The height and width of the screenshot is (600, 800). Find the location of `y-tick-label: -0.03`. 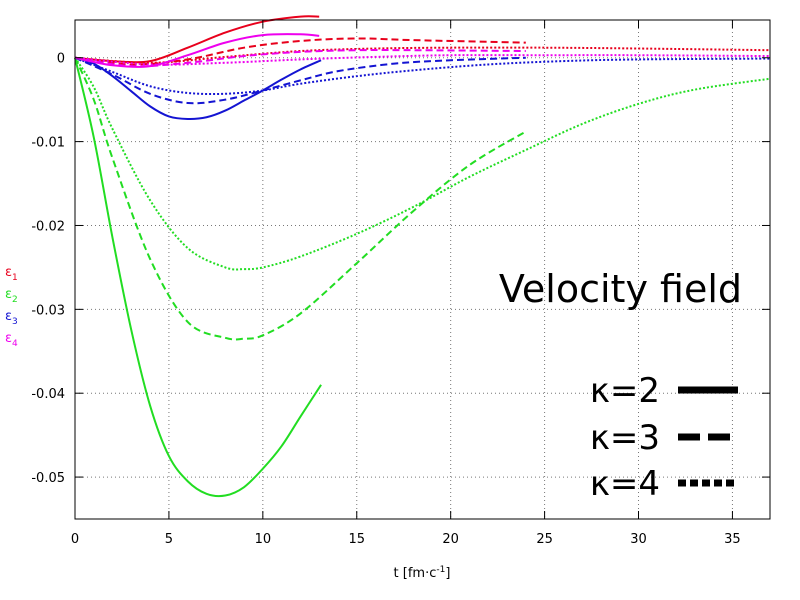

y-tick-label: -0.03 is located at coordinates (48, 310).